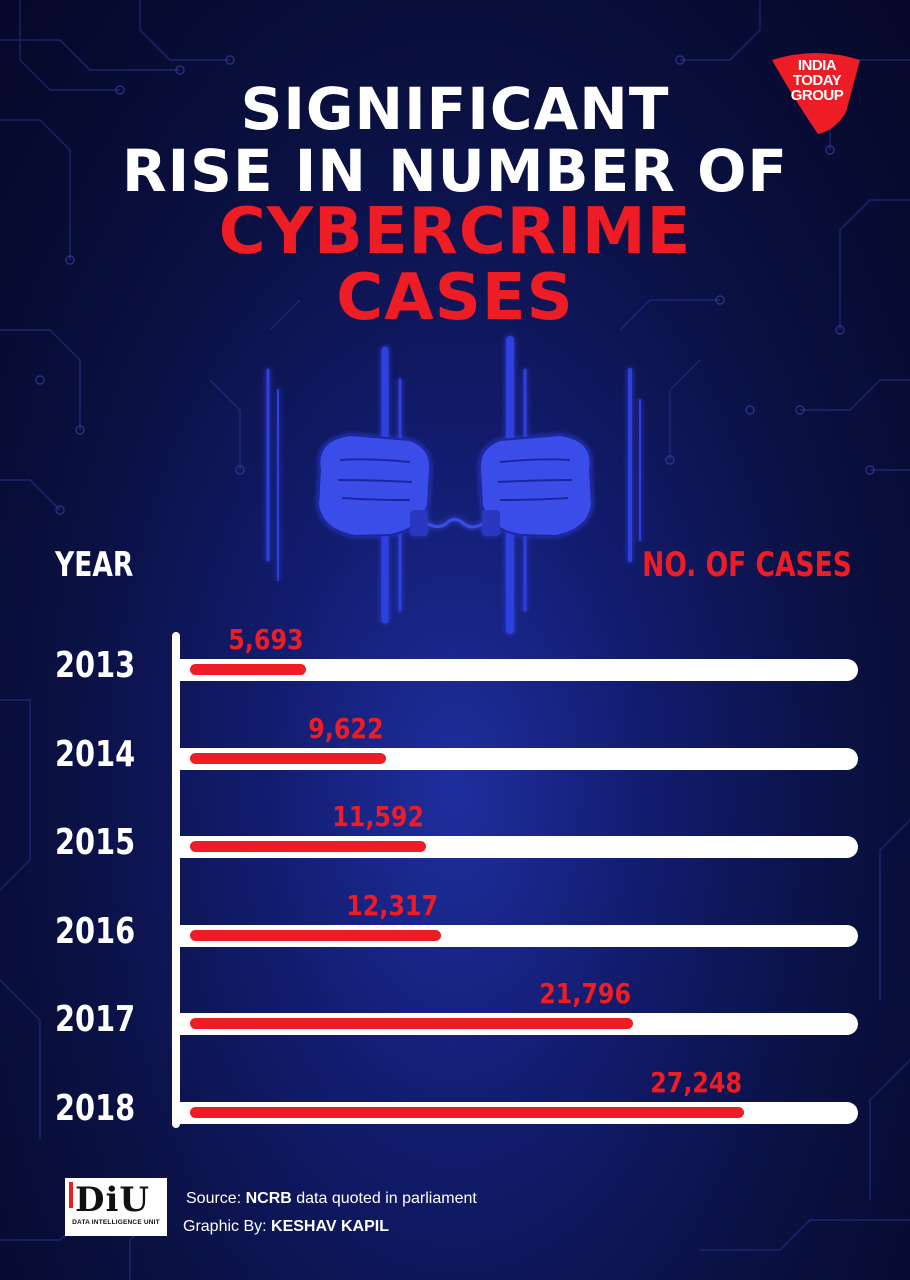 This screenshot has width=910, height=1280. I want to click on diu-logo-subtitle: DATA INTELLIGENCE UNIT, so click(116, 1222).